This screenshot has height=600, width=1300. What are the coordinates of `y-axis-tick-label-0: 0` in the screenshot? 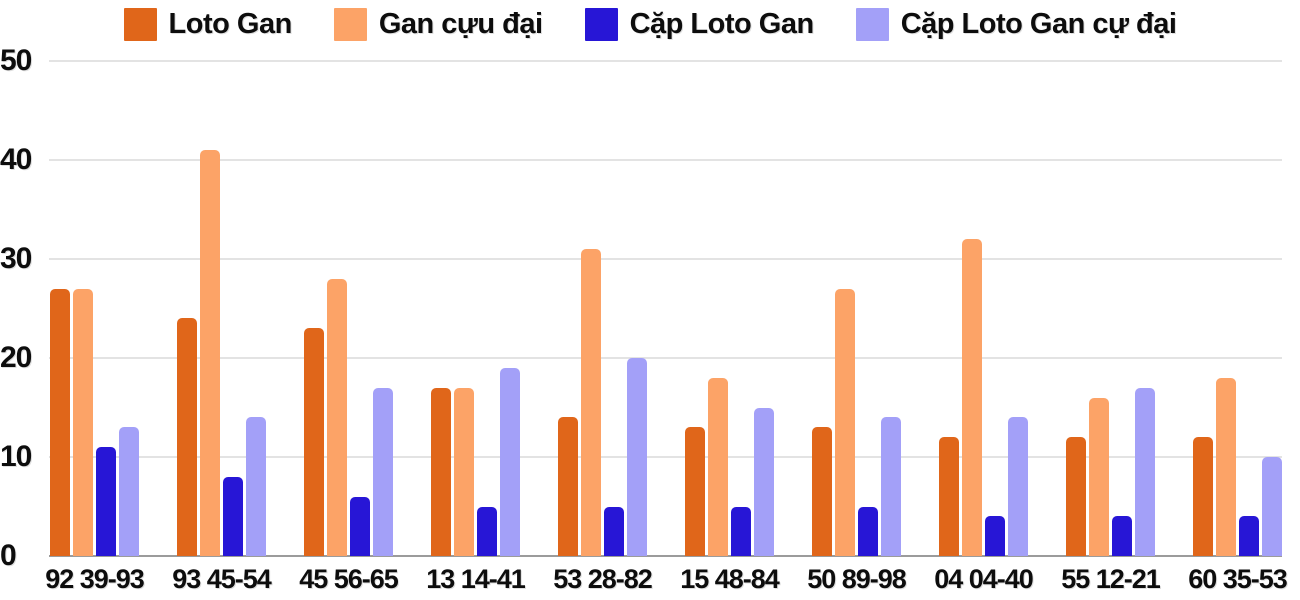 It's located at (8, 555).